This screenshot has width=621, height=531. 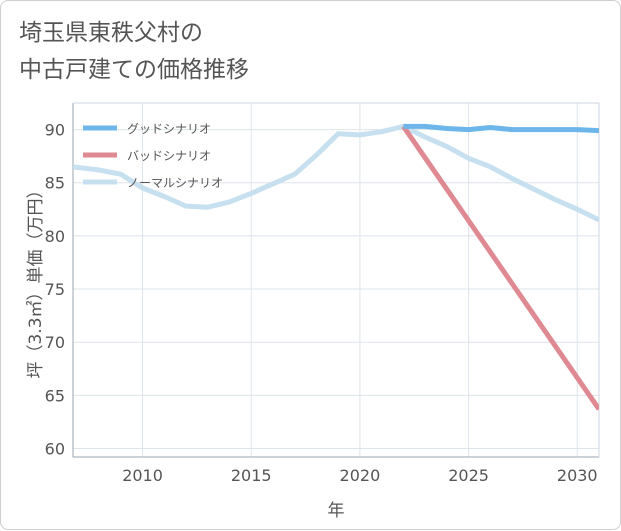 I want to click on y-tick-label: 90, so click(x=55, y=130).